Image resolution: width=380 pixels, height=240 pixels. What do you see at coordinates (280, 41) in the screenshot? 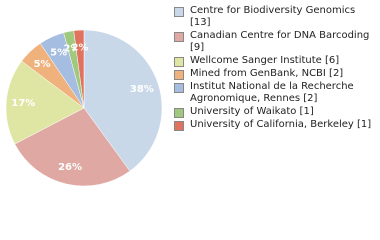
I see `legend-label: Canadian Centre for DNA Barcoding [9]` at bounding box center [280, 41].